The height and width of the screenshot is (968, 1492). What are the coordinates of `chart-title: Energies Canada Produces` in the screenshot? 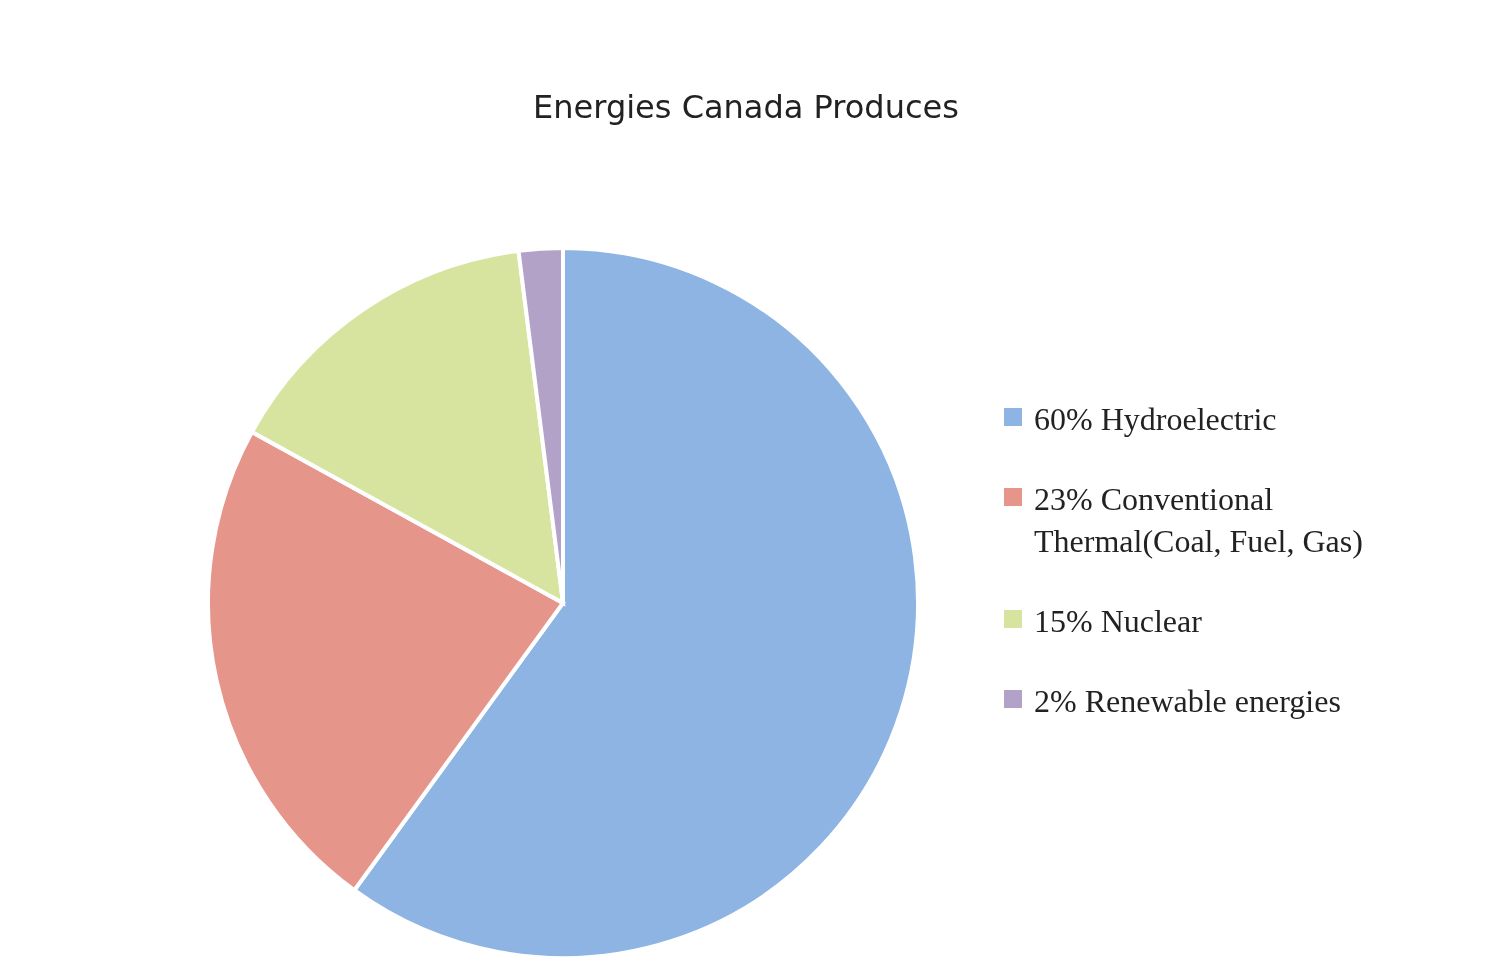 It's located at (746, 107).